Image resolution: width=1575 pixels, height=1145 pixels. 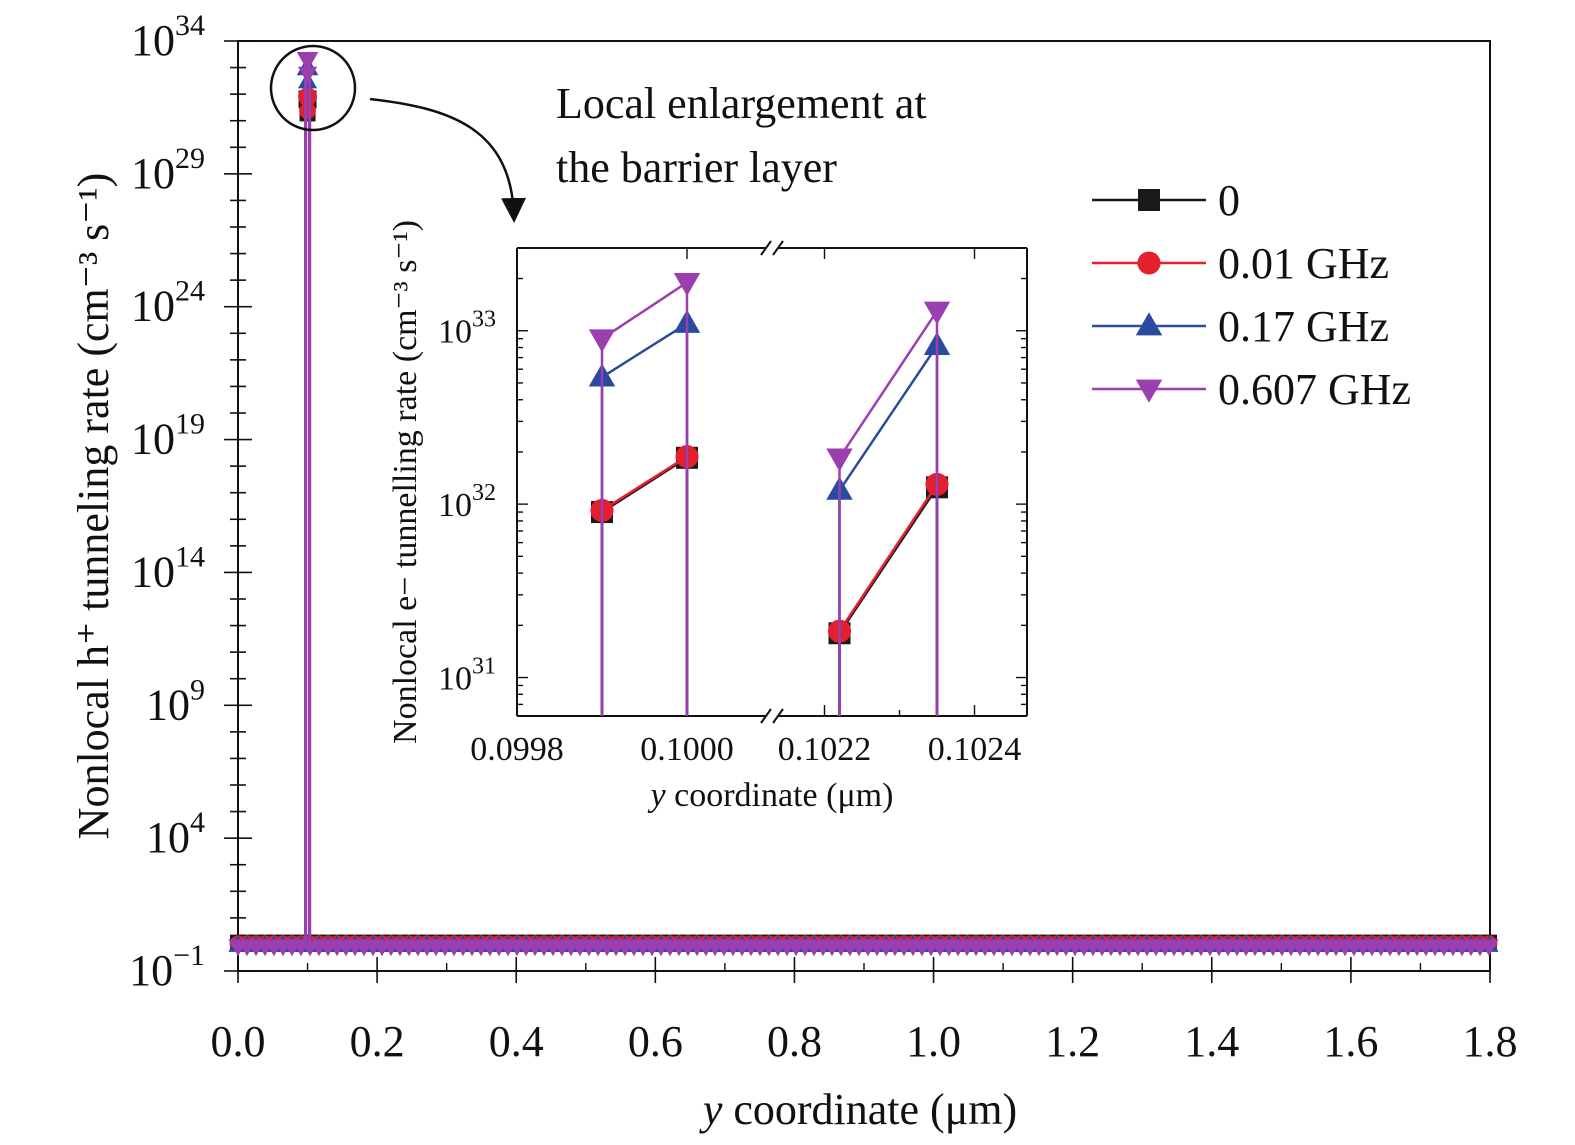 I want to click on legend-item: 0.17 GHz, so click(x=1240, y=326).